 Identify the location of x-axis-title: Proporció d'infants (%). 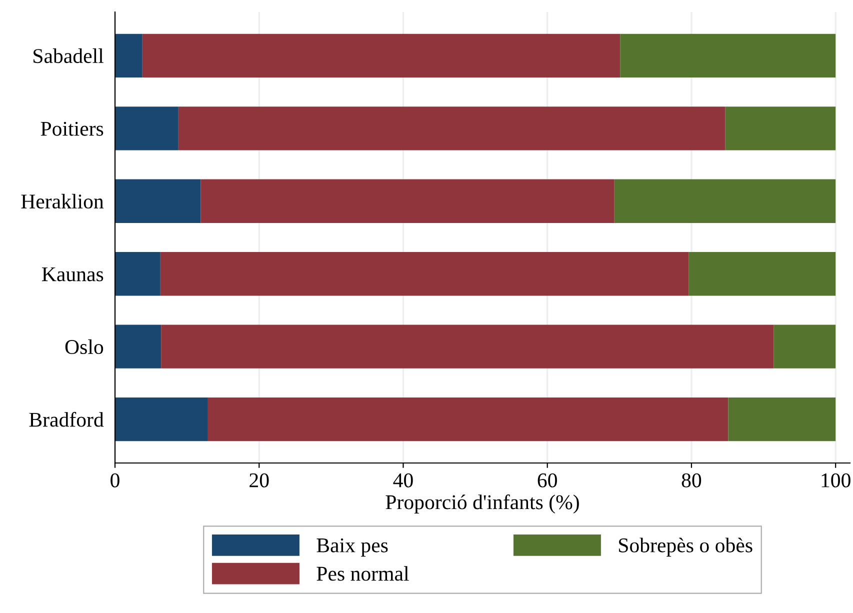
(482, 504).